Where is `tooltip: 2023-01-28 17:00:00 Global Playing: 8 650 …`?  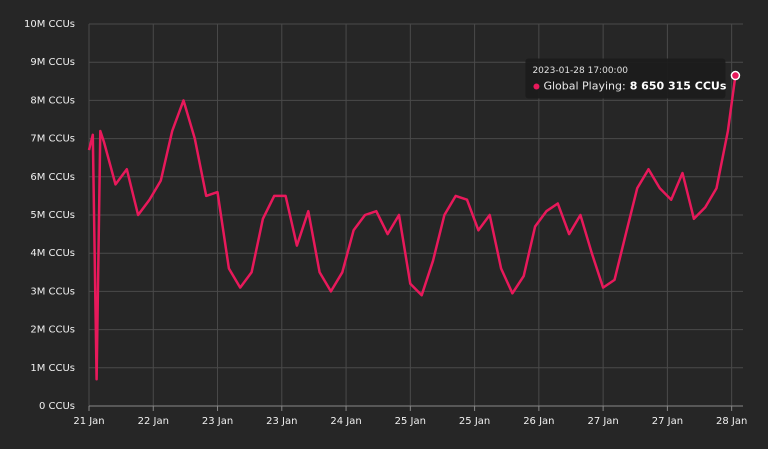 tooltip: 2023-01-28 17:00:00 Global Playing: 8 650 … is located at coordinates (626, 78).